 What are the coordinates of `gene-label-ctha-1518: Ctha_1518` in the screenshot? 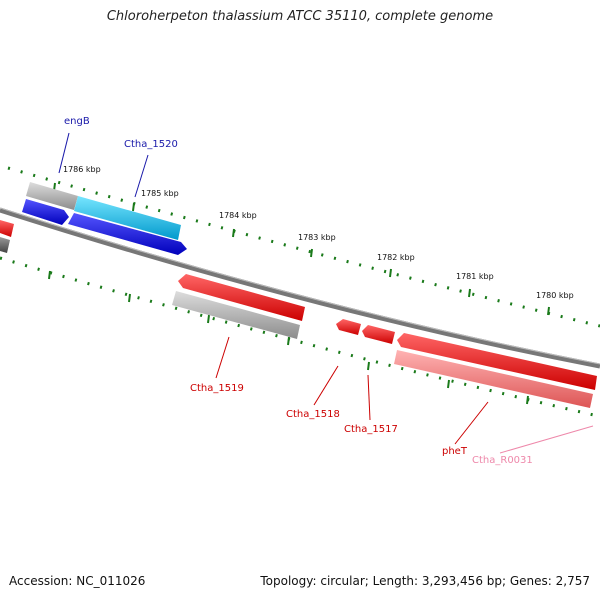 It's located at (313, 414).